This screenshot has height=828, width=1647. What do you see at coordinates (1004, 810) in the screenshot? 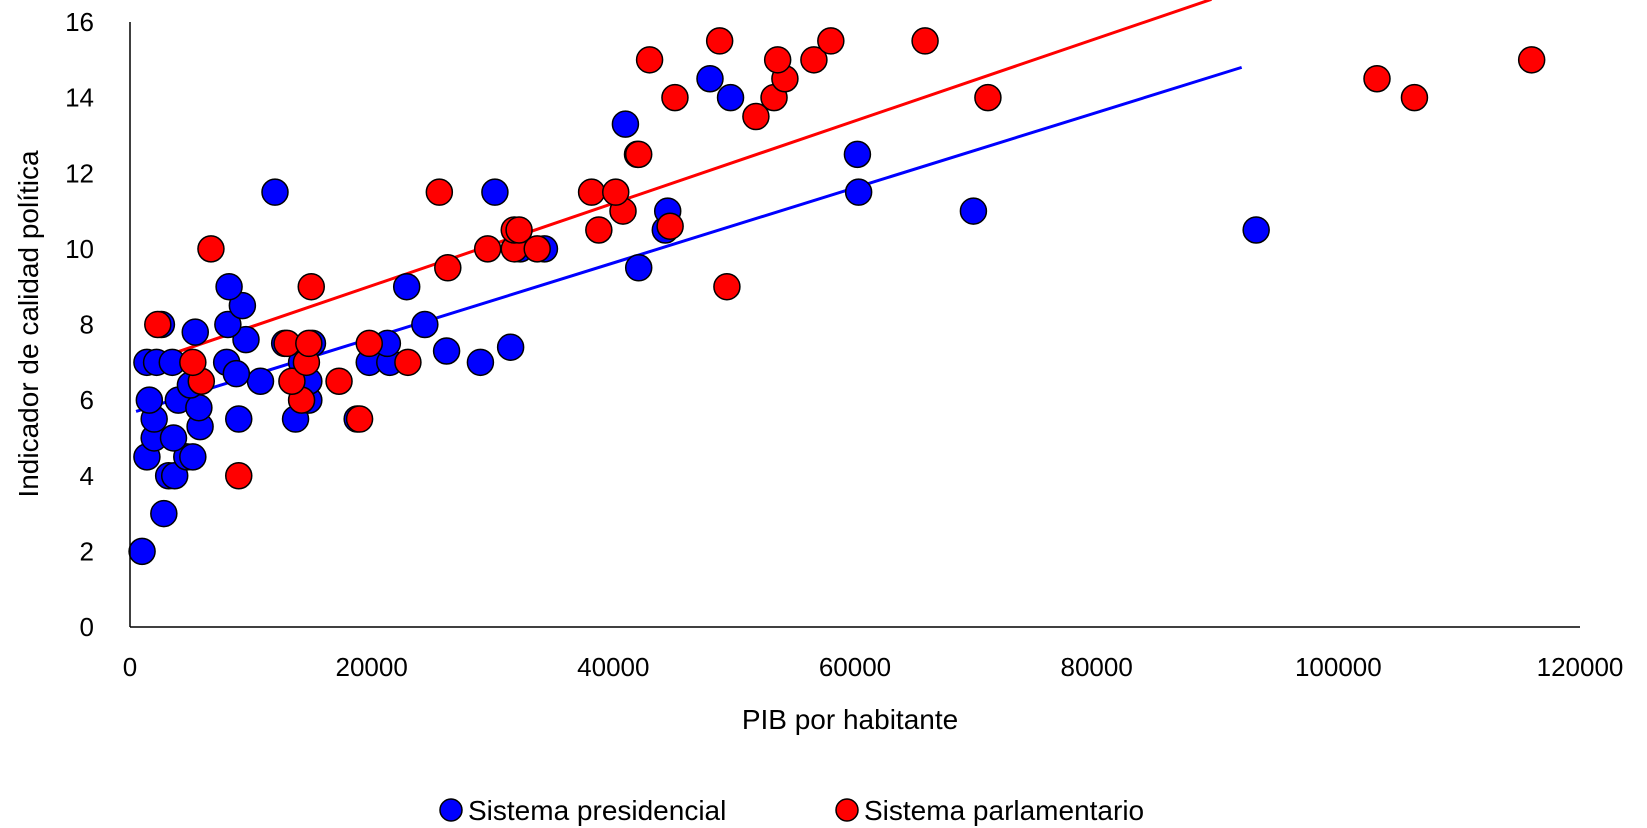
I see `legend-label-parlamentario: Sistema parlamentario` at bounding box center [1004, 810].